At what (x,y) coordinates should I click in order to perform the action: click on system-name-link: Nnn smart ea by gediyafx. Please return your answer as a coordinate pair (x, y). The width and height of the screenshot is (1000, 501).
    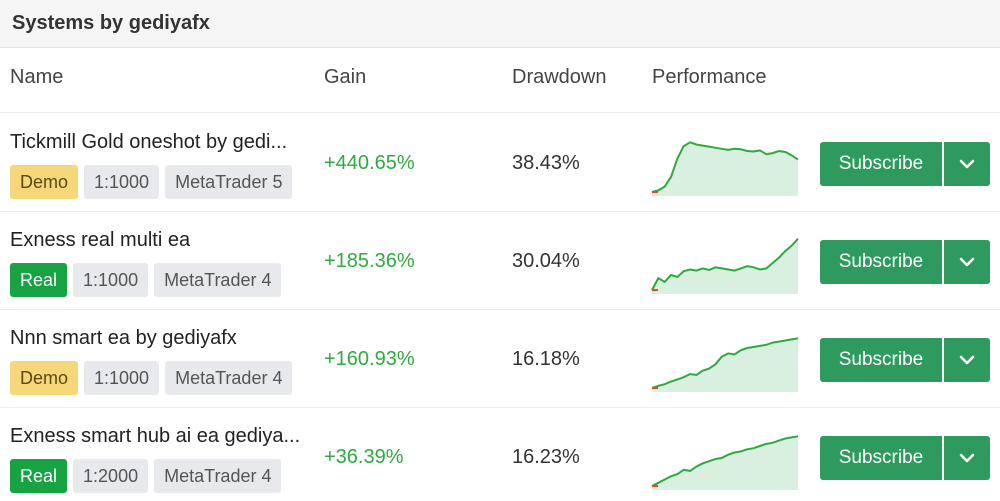
    Looking at the image, I should click on (123, 338).